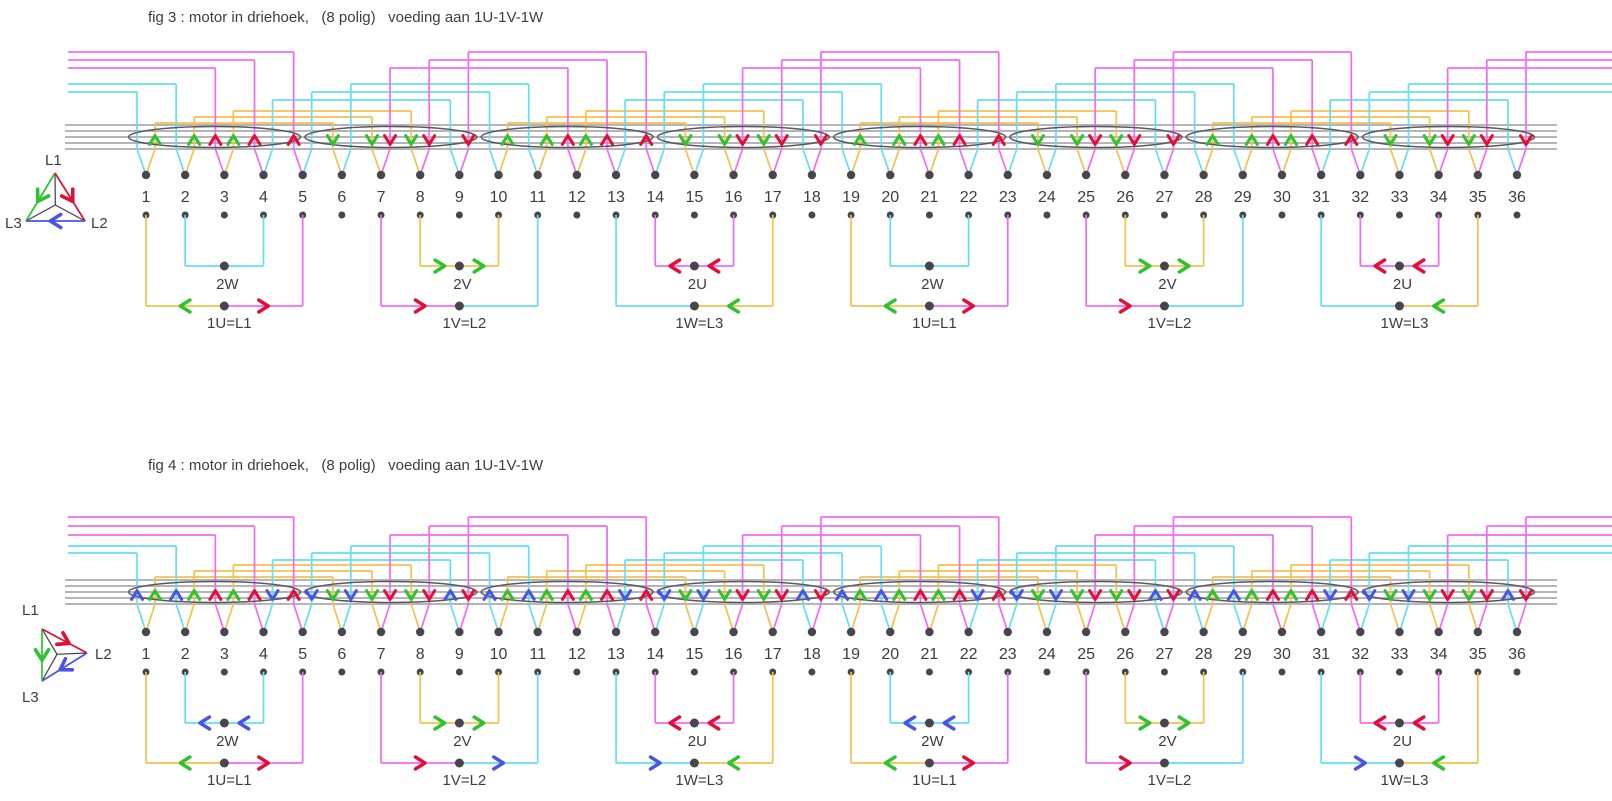 The width and height of the screenshot is (1612, 801). Describe the element at coordinates (890, 654) in the screenshot. I see `slot-number: 20` at that location.